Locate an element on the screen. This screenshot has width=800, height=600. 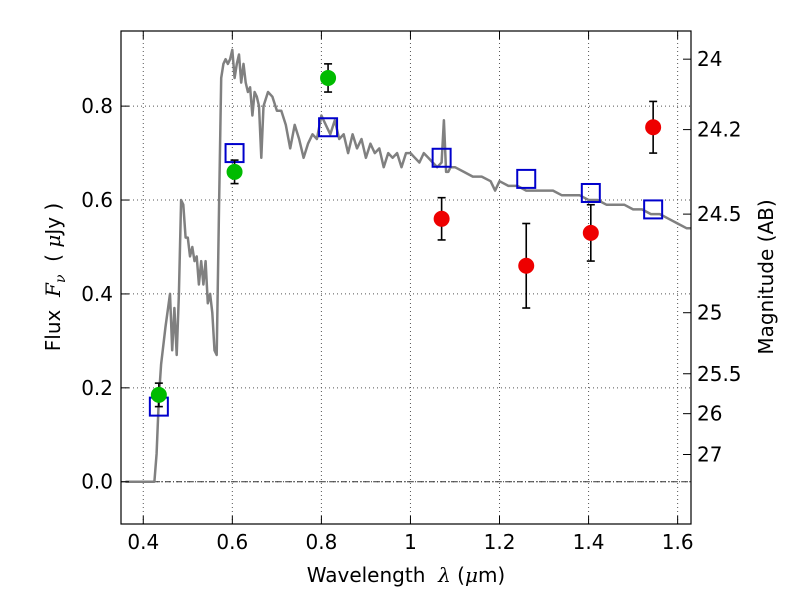
x-tick-label: 1.4 is located at coordinates (589, 542).